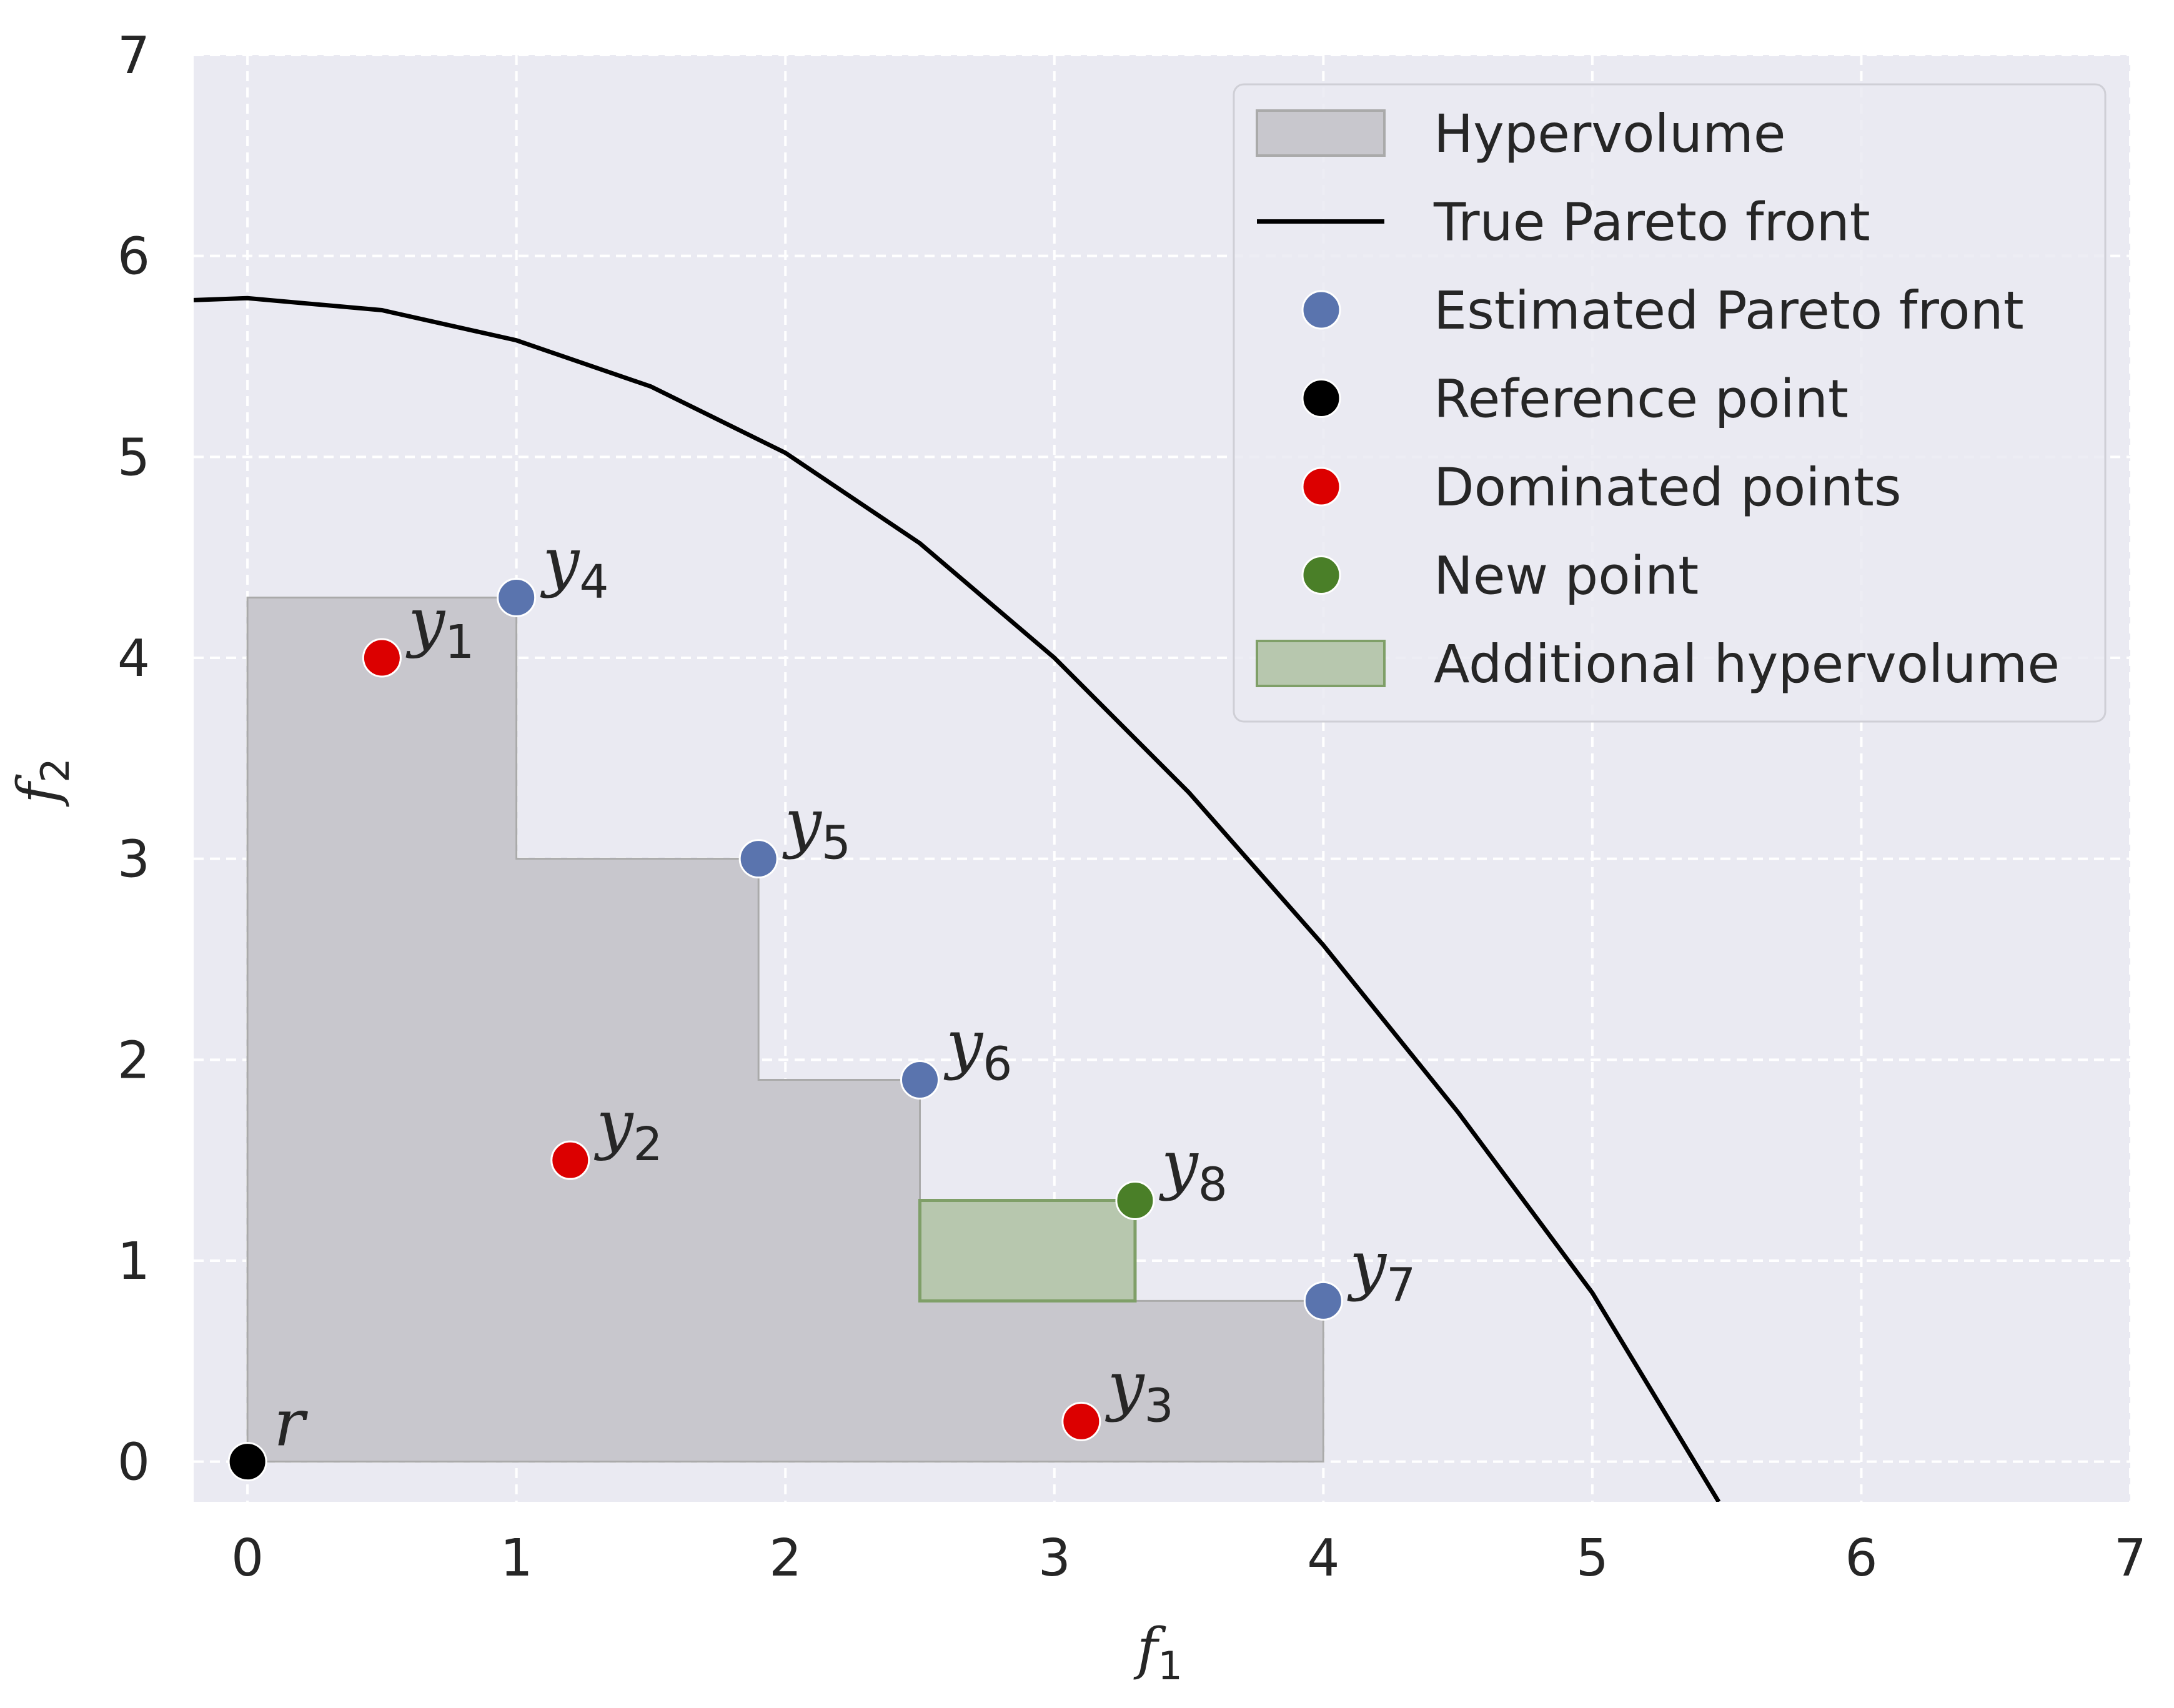  What do you see at coordinates (1135, 1200) in the screenshot?
I see `point-new` at bounding box center [1135, 1200].